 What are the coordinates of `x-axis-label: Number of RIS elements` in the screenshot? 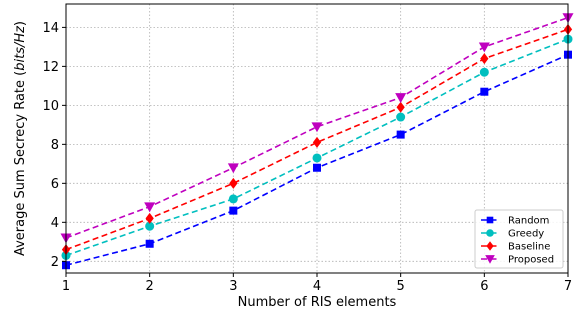 It's located at (317, 302).